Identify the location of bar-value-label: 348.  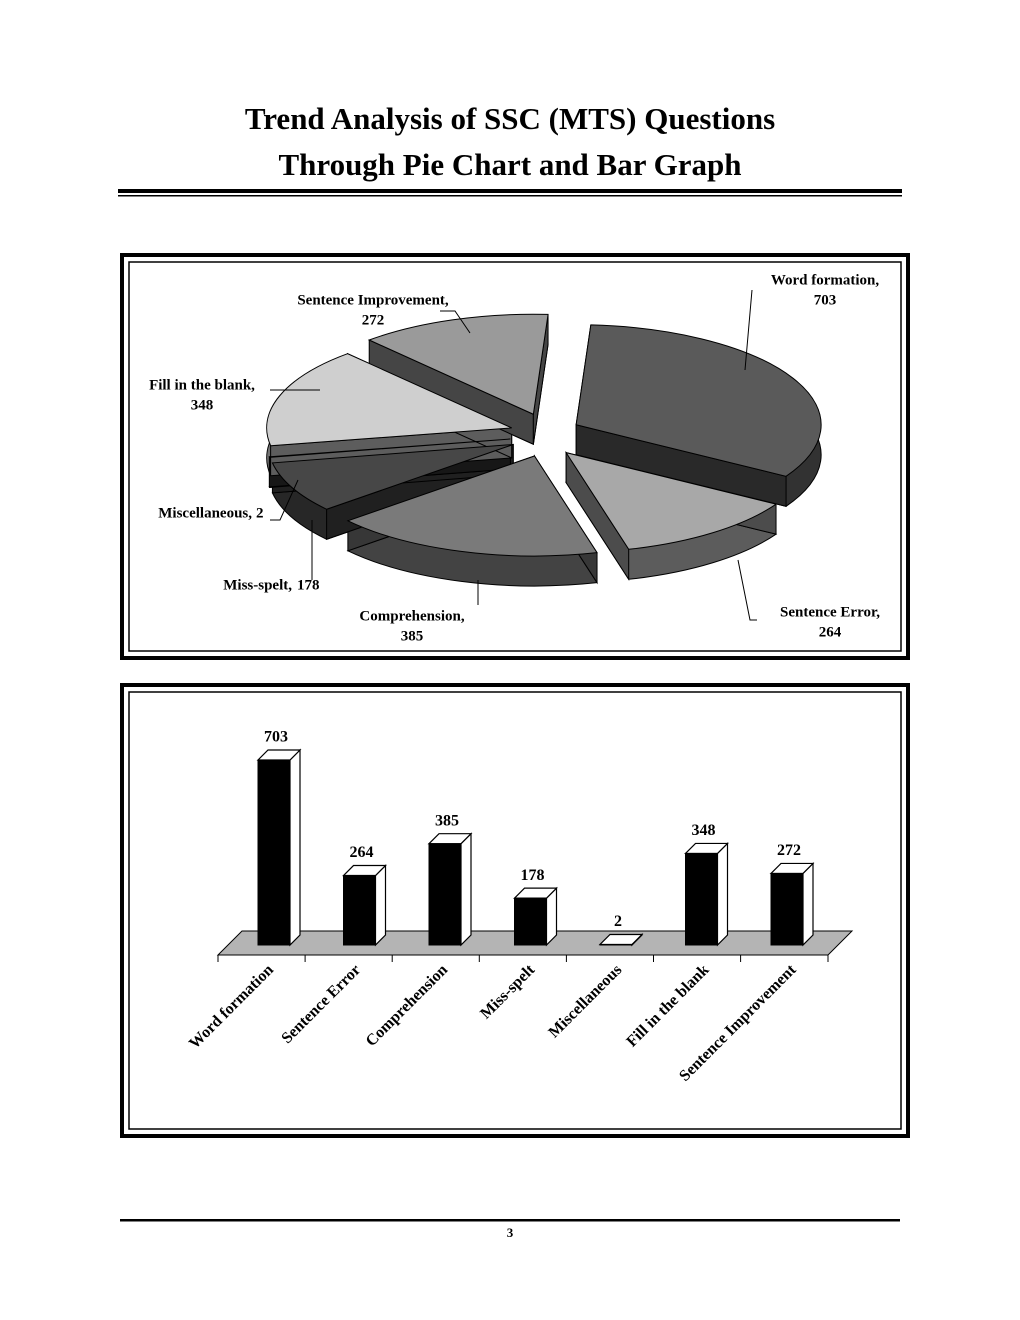
(704, 830).